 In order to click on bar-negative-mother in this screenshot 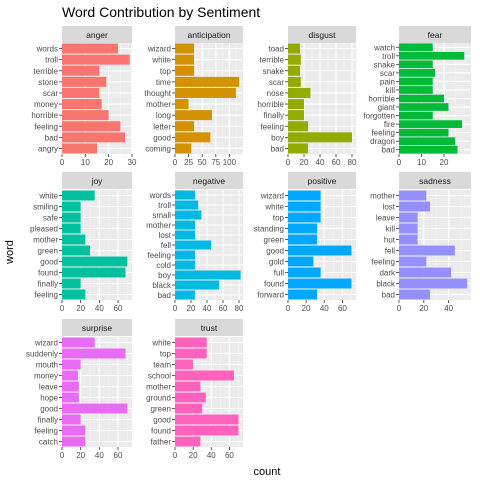, I will do `click(185, 225)`.